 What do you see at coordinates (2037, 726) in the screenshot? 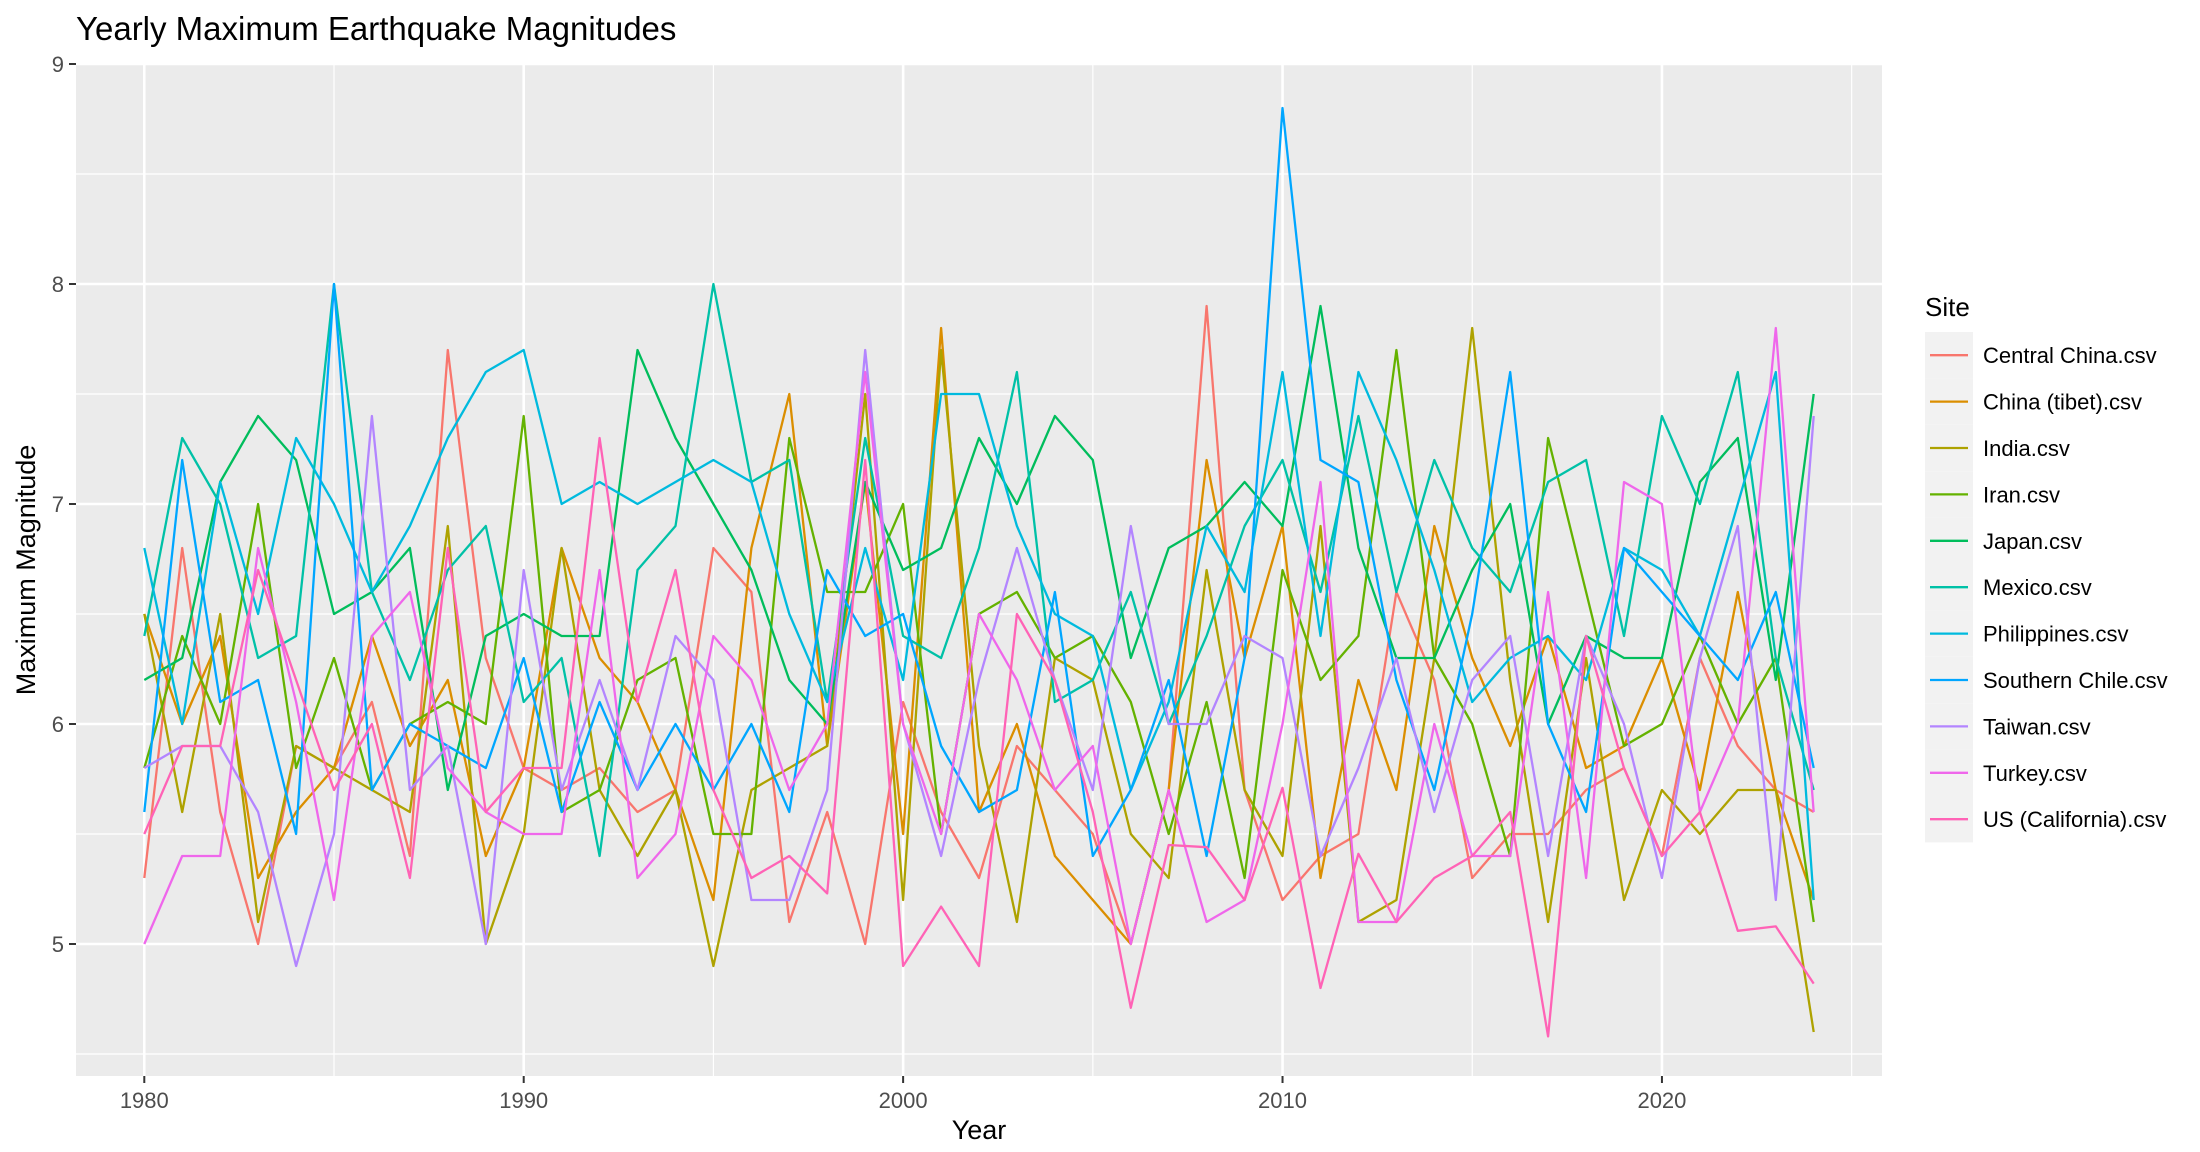
I see `legend-label: Taiwan.csv` at bounding box center [2037, 726].